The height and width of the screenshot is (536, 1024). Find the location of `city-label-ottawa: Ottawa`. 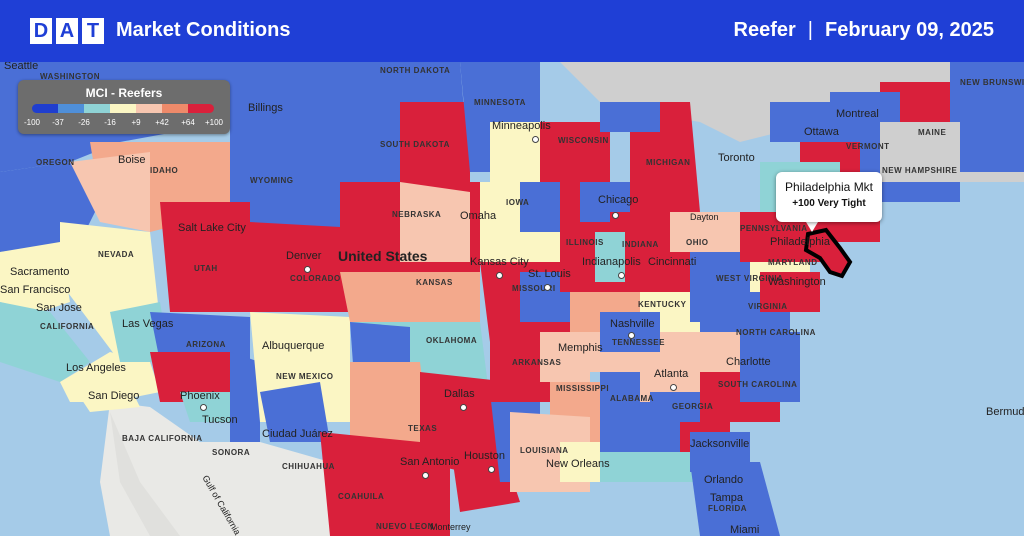

city-label-ottawa: Ottawa is located at coordinates (821, 132).